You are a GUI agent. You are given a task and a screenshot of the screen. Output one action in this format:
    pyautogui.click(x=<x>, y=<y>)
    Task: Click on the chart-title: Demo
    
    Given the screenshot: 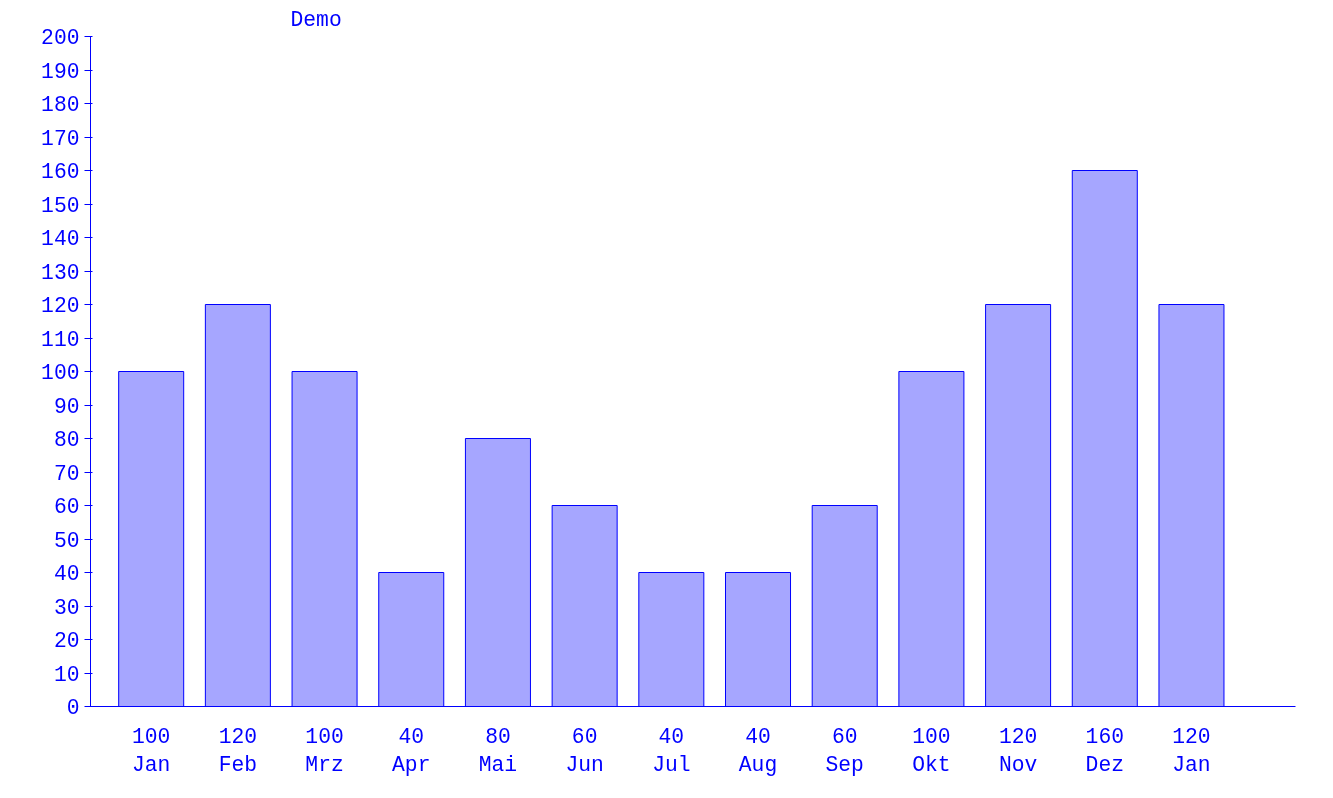 What is the action you would take?
    pyautogui.click(x=316, y=19)
    